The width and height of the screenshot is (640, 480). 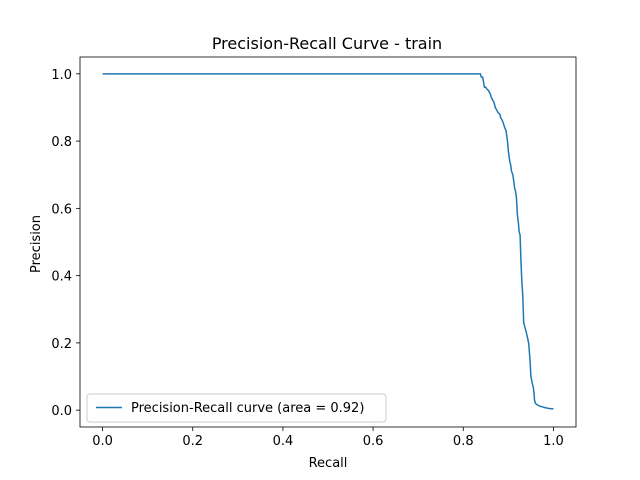 What do you see at coordinates (61, 344) in the screenshot?
I see `y-tick-label: 0.2` at bounding box center [61, 344].